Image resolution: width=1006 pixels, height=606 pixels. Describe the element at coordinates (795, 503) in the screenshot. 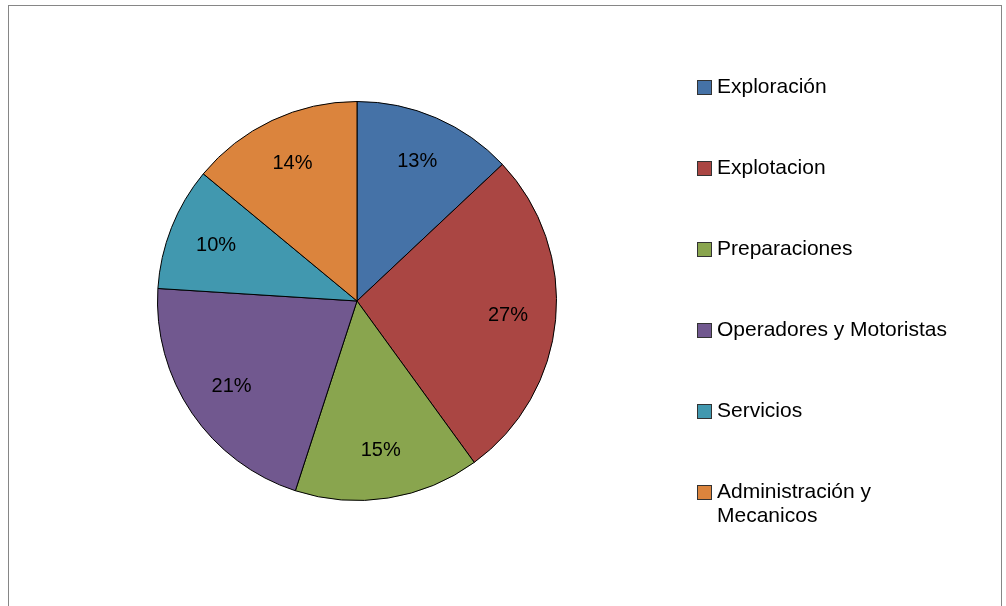

I see `legend-label: Administración y Mecanicos` at that location.